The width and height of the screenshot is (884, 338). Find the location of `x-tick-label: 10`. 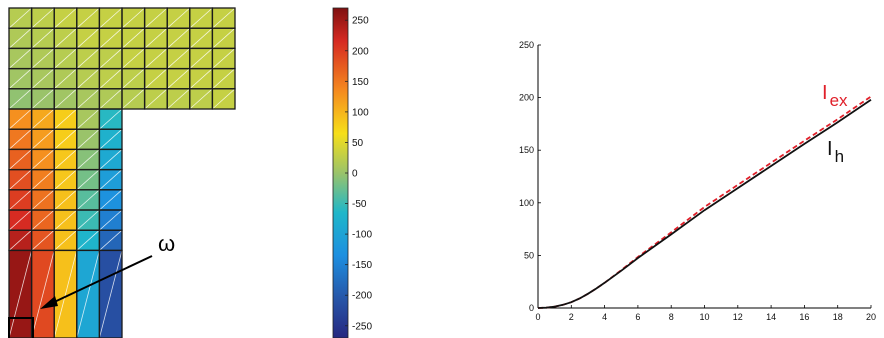

x-tick-label: 10 is located at coordinates (704, 317).